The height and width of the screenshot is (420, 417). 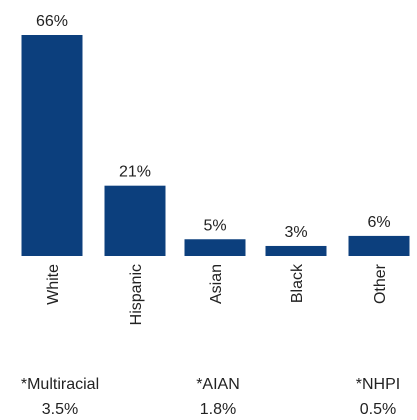 I want to click on value-label: 66%, so click(x=52, y=21).